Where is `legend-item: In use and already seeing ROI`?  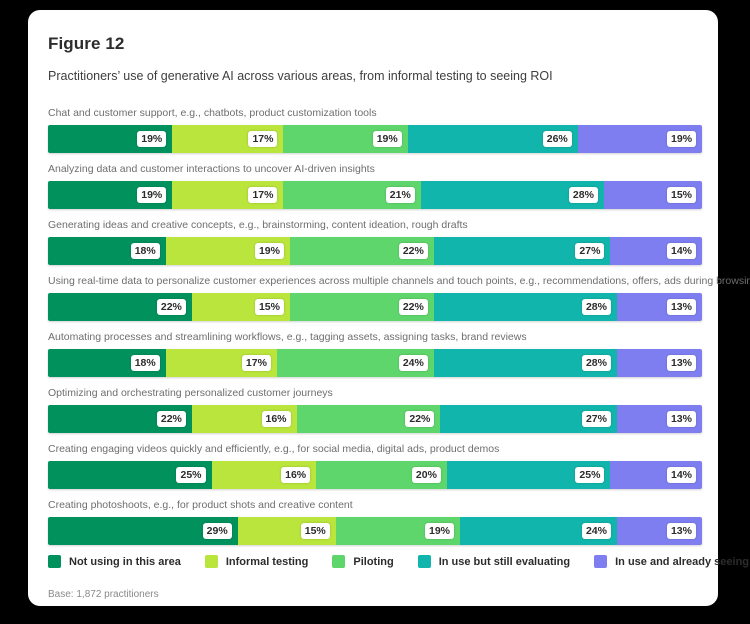 legend-item: In use and already seeing ROI is located at coordinates (672, 561).